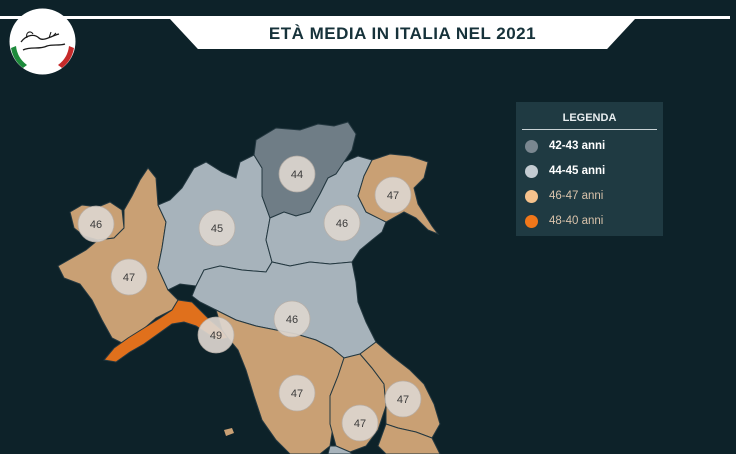 The height and width of the screenshot is (454, 736). What do you see at coordinates (576, 221) in the screenshot?
I see `legend-label: 48-40 anni` at bounding box center [576, 221].